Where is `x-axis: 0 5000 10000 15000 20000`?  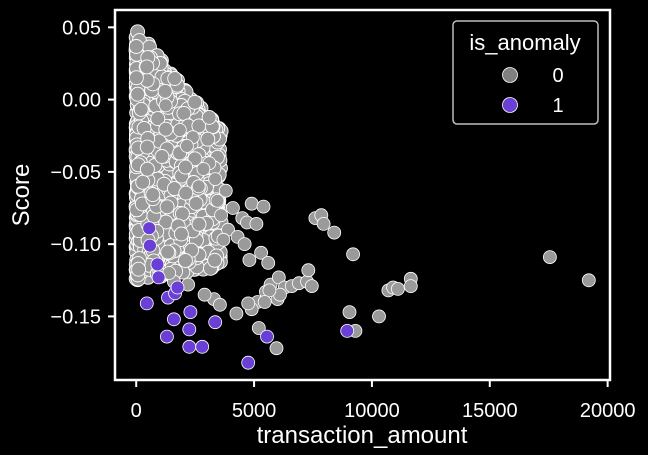
x-axis: 0 5000 10000 15000 20000 is located at coordinates (383, 401).